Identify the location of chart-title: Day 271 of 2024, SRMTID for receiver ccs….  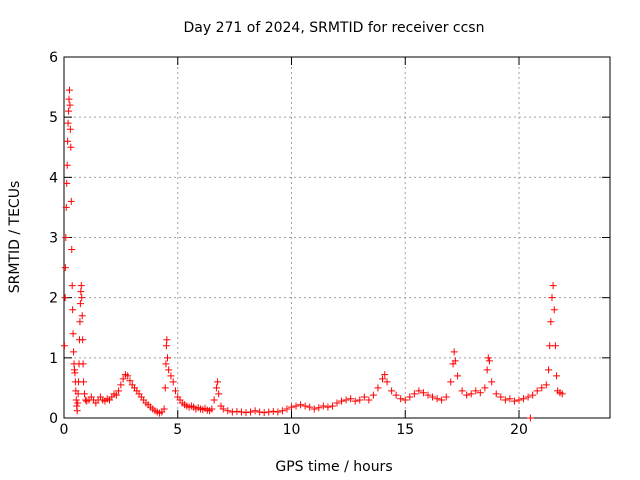
(334, 28).